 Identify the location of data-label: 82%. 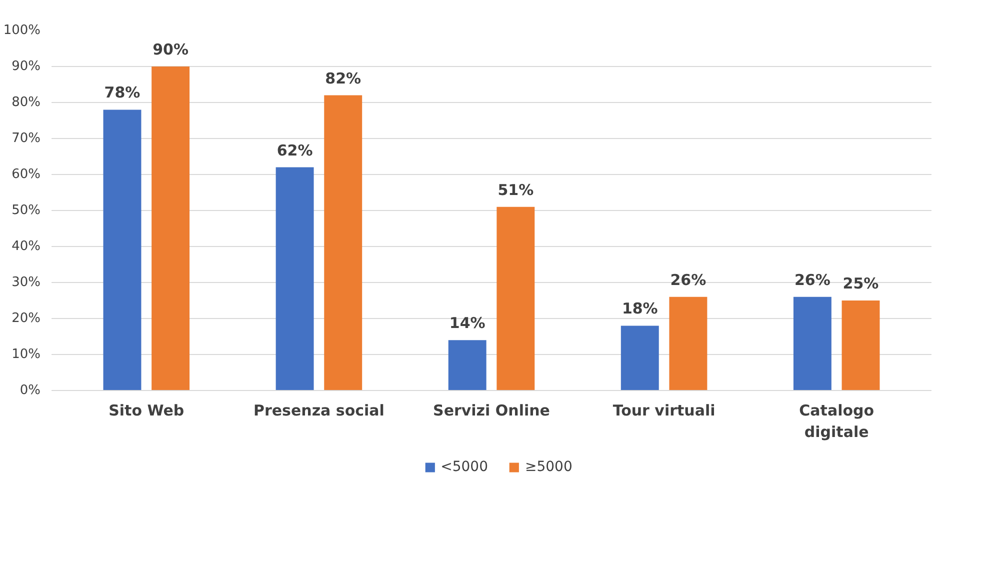
(343, 78).